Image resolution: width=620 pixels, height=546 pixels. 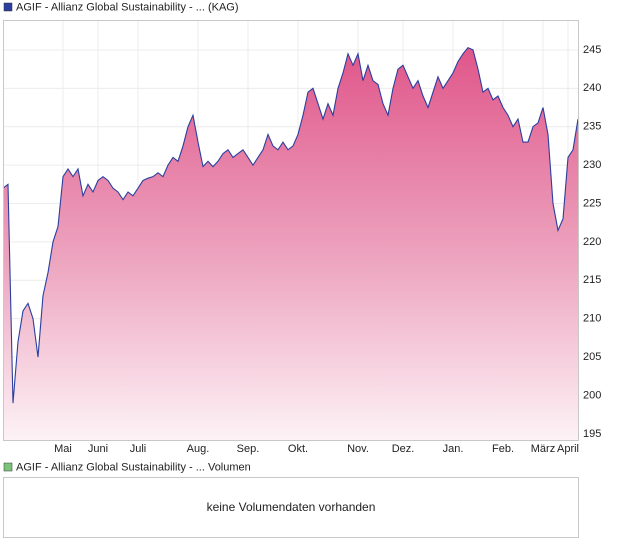 I want to click on y-tick-label: 205, so click(x=592, y=357).